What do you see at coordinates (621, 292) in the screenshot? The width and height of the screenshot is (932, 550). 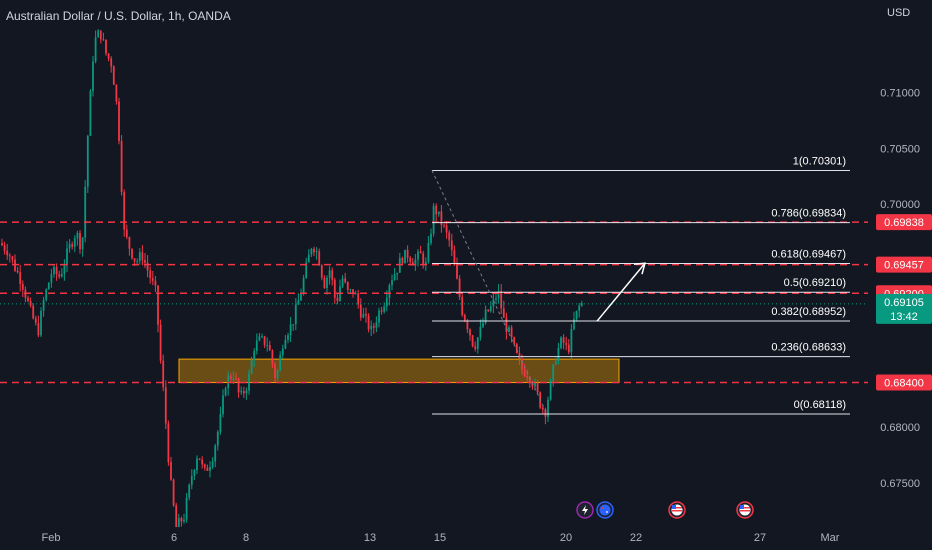 I see `arrow-line` at bounding box center [621, 292].